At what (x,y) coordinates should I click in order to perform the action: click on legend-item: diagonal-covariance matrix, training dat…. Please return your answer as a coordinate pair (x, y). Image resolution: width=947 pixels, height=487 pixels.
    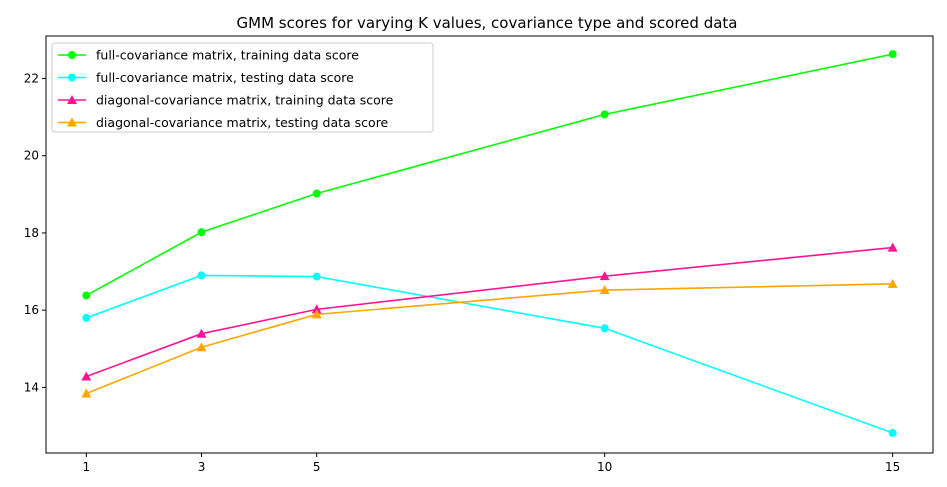
    Looking at the image, I should click on (226, 100).